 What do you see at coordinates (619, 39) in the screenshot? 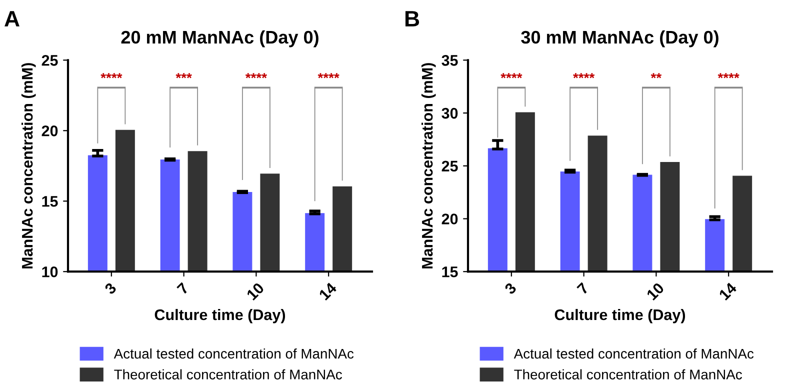
I see `chart-title: 30 mM ManNAc (Day 0)` at bounding box center [619, 39].